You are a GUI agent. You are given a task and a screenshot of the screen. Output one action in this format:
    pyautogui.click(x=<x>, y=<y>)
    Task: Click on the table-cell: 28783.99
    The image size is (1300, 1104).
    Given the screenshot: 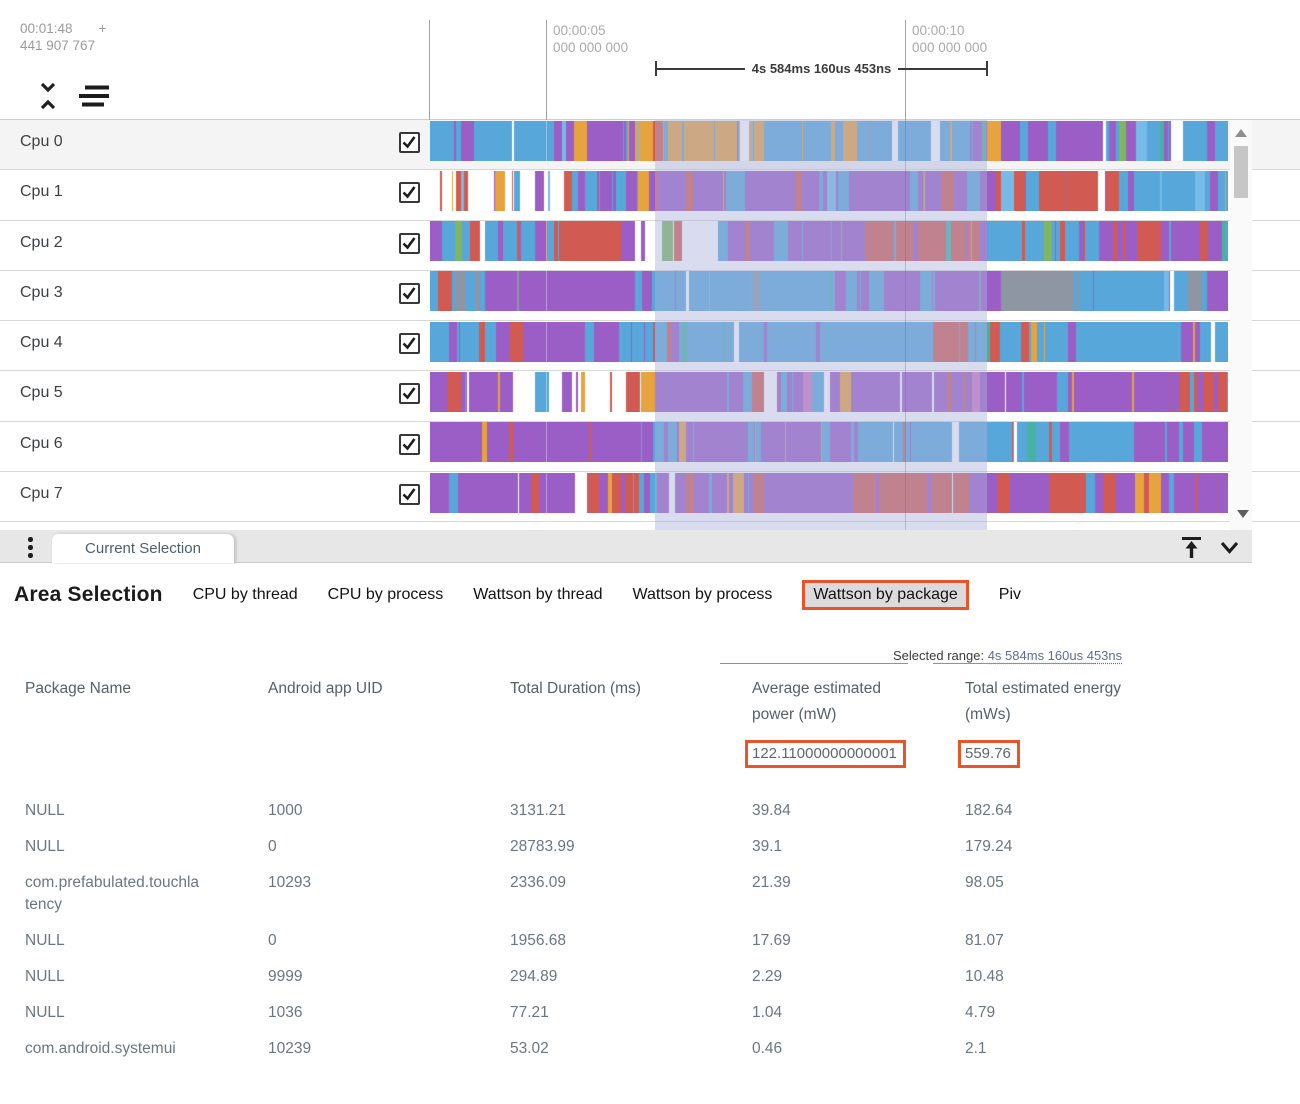 What is the action you would take?
    pyautogui.click(x=542, y=846)
    